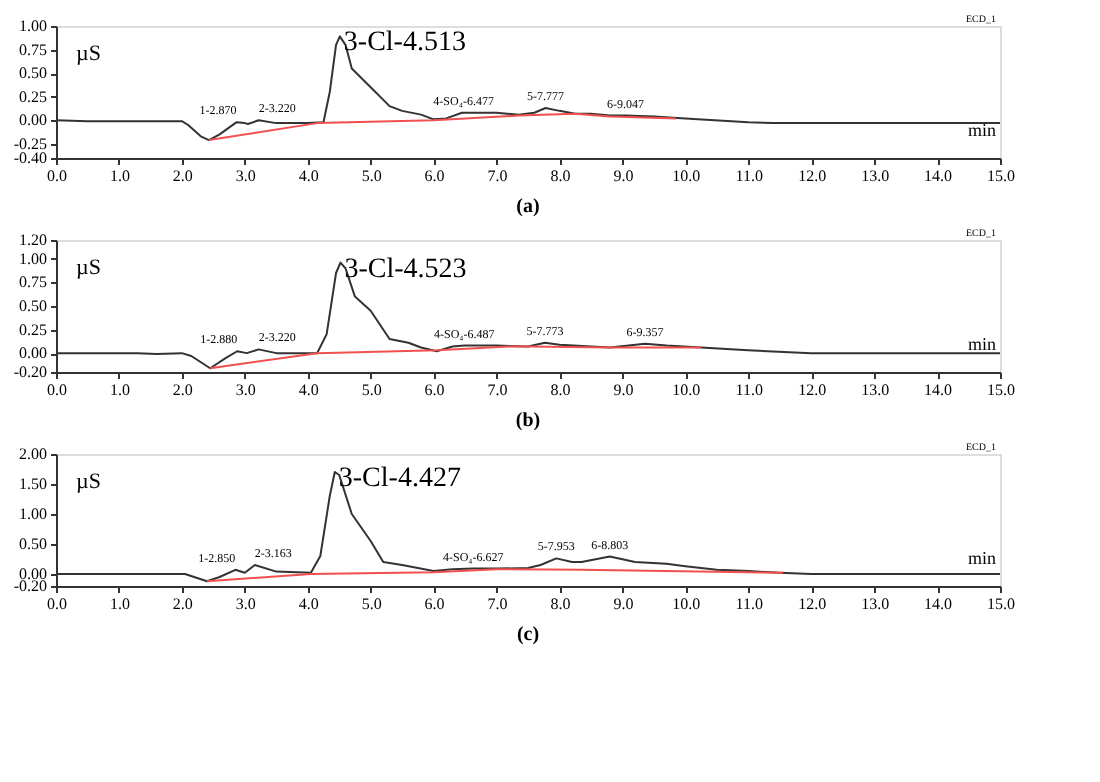 The image size is (1100, 782). Describe the element at coordinates (528, 421) in the screenshot. I see `text: (b)` at that location.